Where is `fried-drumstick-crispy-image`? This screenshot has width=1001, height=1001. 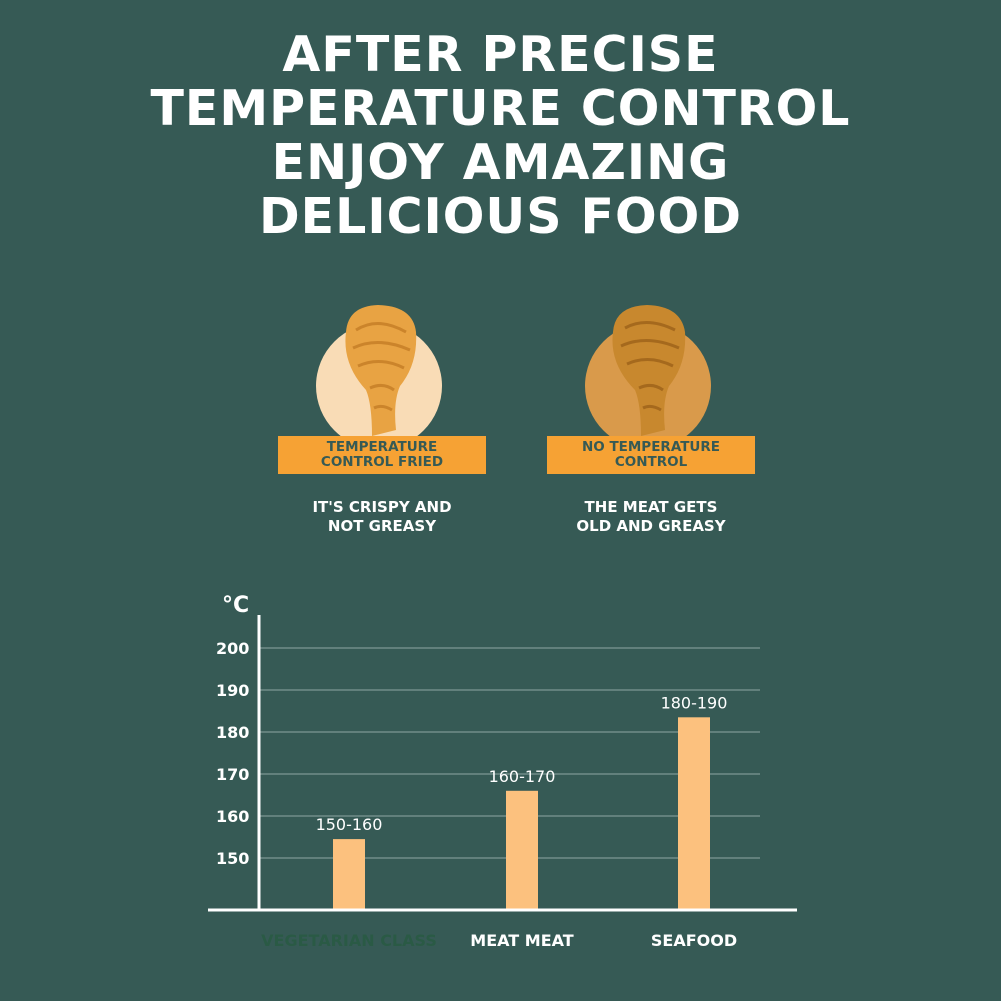 fried-drumstick-crispy-image is located at coordinates (379, 370).